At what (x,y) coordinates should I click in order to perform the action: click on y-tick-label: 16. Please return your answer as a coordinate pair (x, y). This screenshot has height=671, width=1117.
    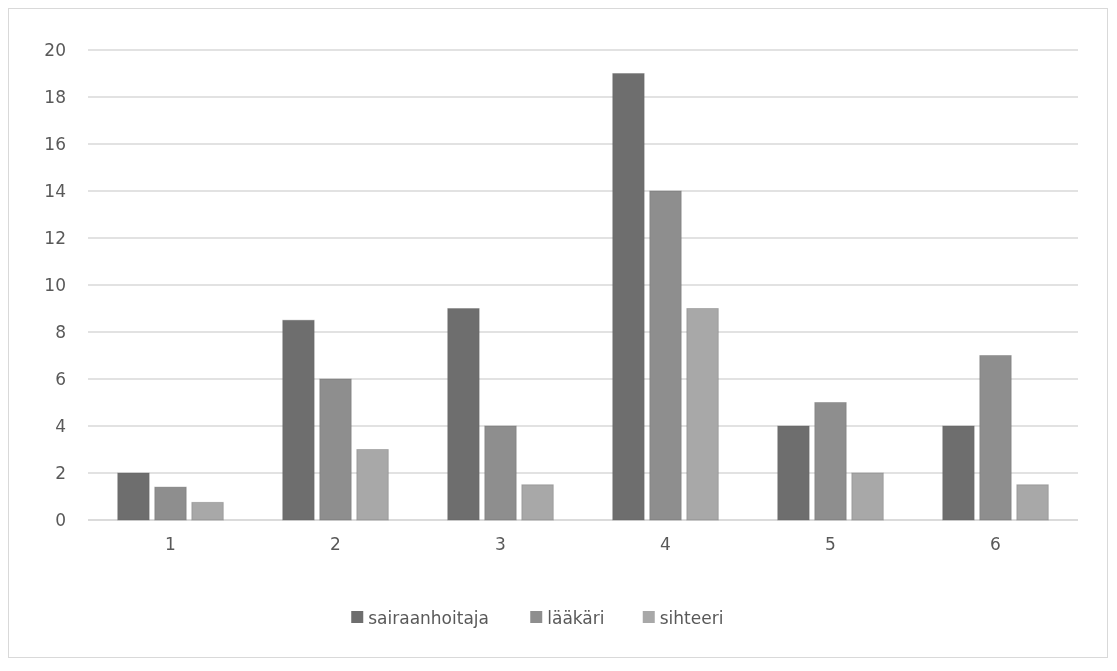
    Looking at the image, I should click on (55, 143).